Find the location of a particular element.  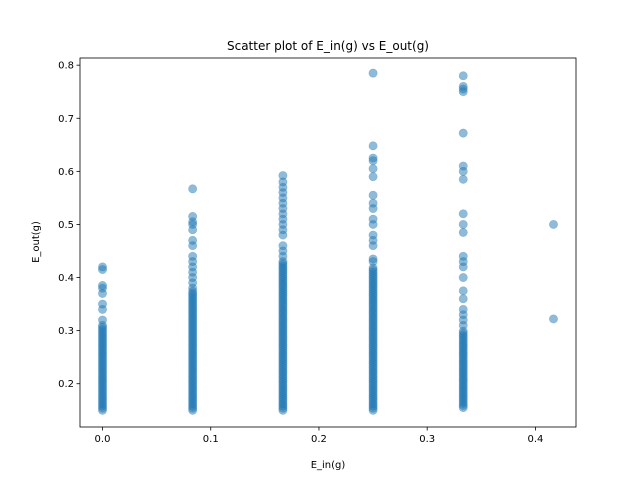

x-axis: 0.0 0.1 0.2 0.3 0.4 is located at coordinates (319, 436).